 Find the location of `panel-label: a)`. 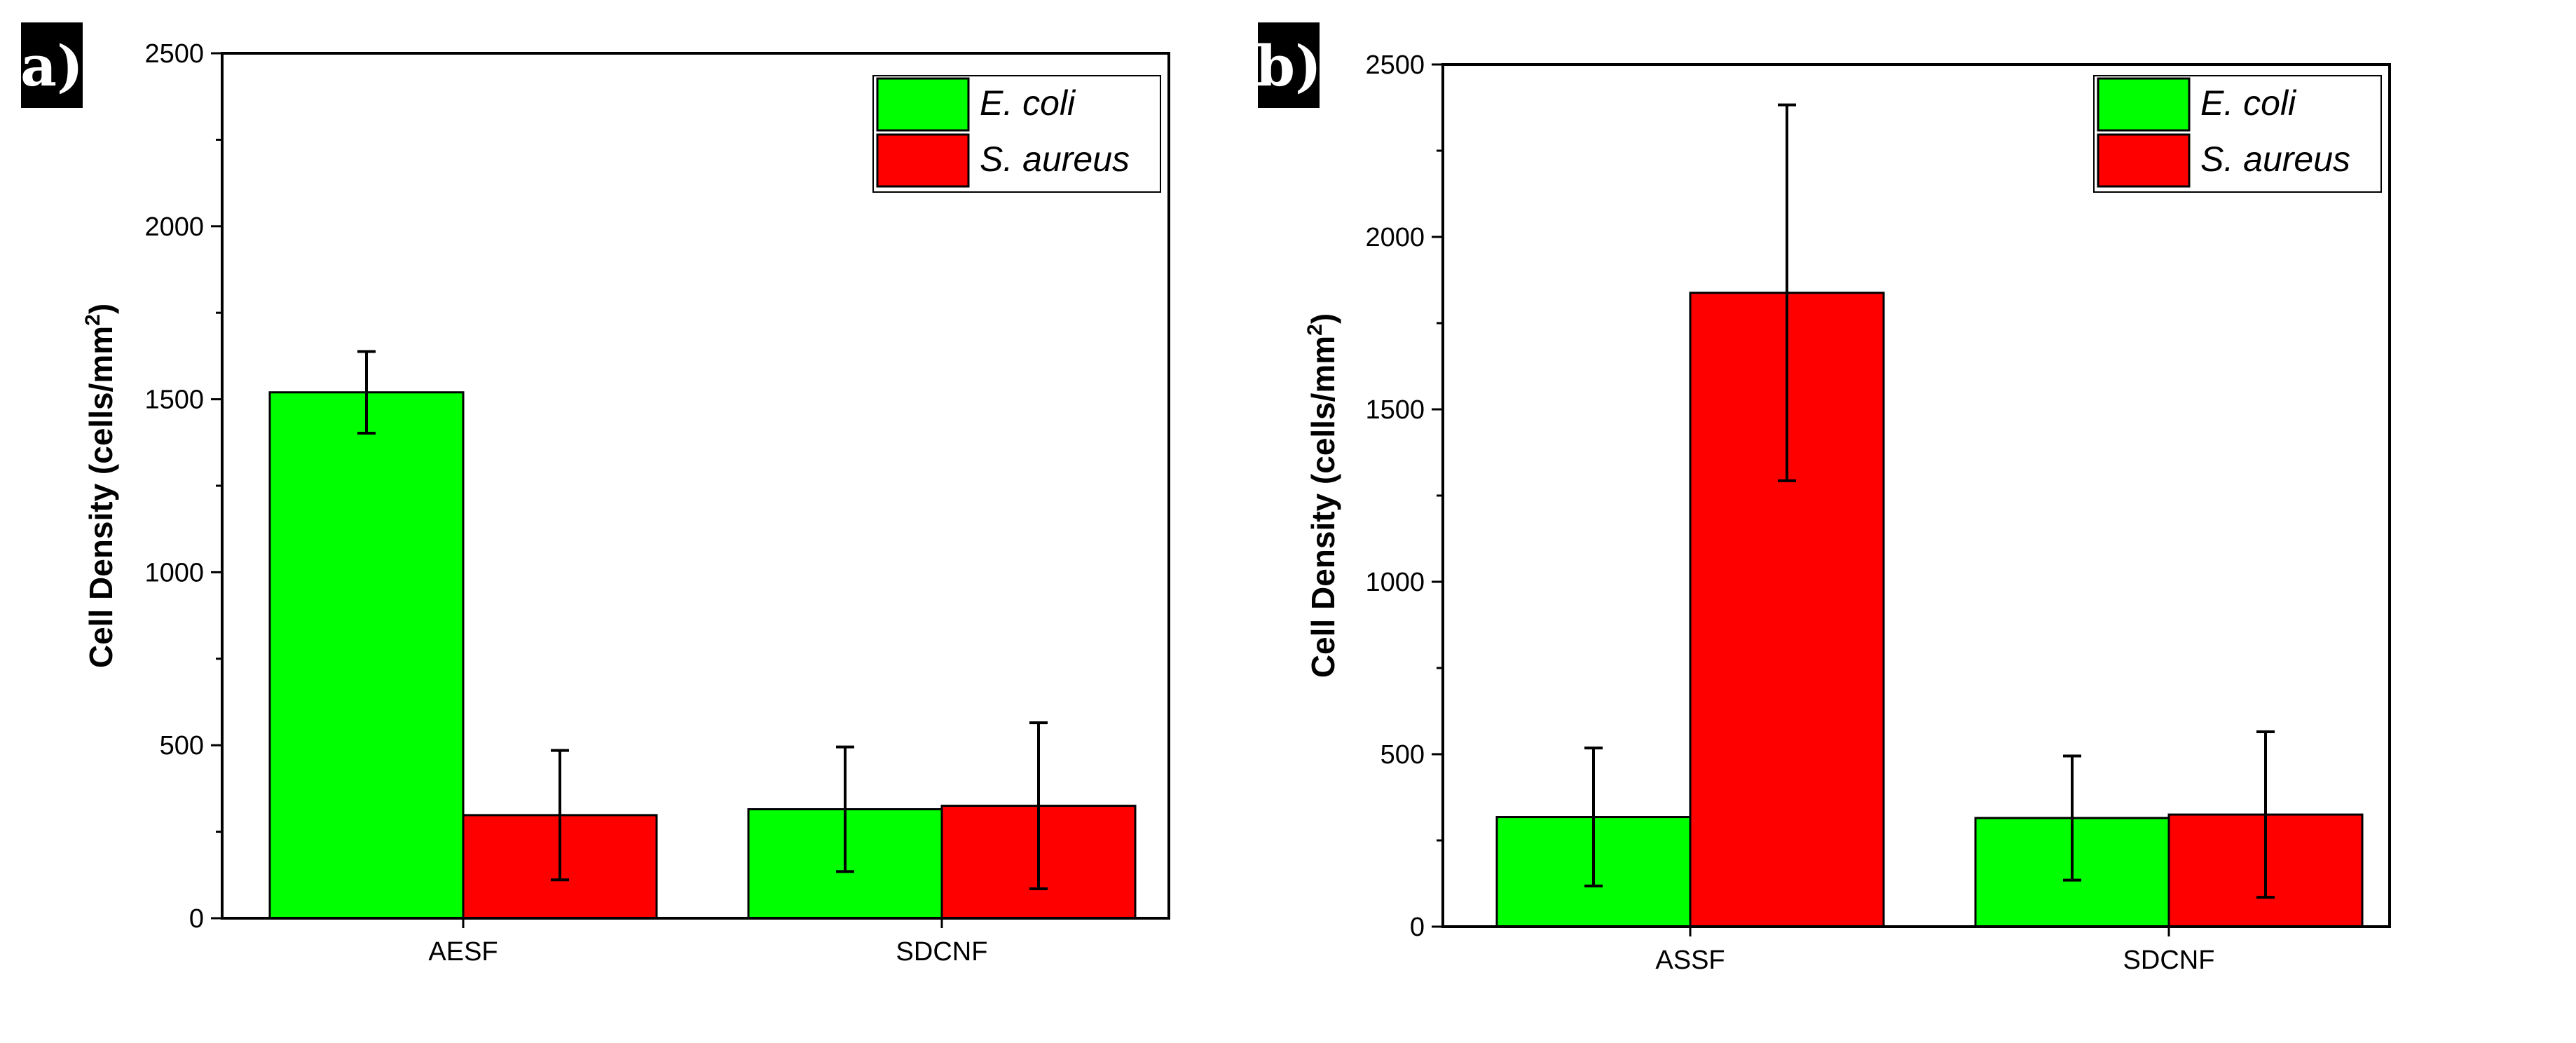

panel-label: a) is located at coordinates (51, 66).